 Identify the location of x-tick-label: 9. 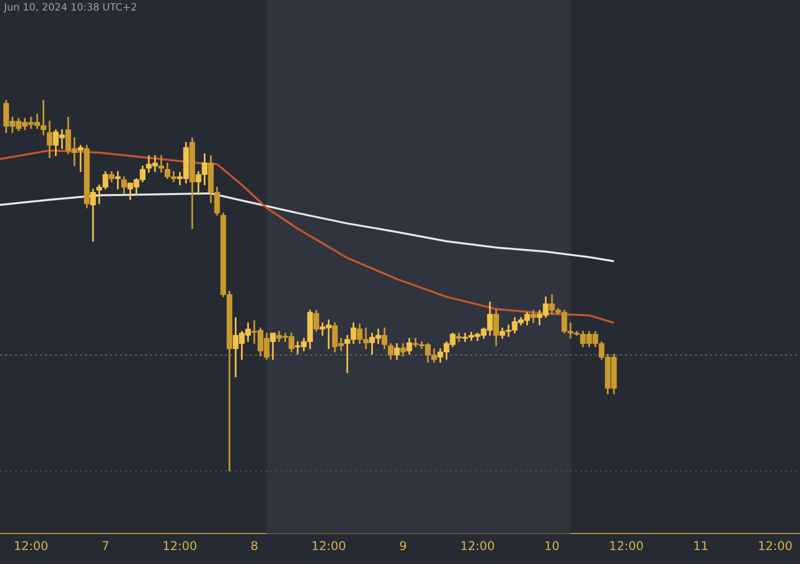
(403, 545).